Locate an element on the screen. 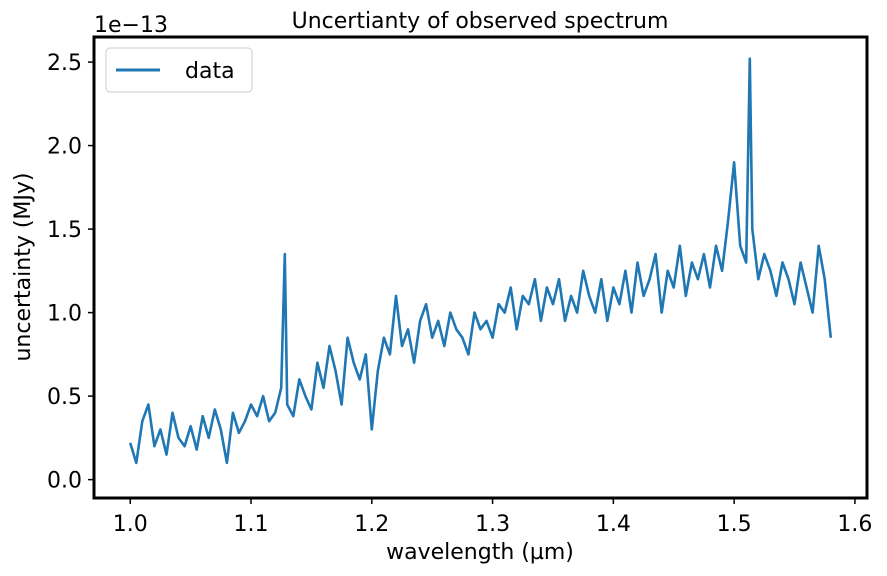 This screenshot has height=576, width=887. y-axis: 0.0 0.5 1.0 1.5 2.0 2.5 is located at coordinates (70, 272).